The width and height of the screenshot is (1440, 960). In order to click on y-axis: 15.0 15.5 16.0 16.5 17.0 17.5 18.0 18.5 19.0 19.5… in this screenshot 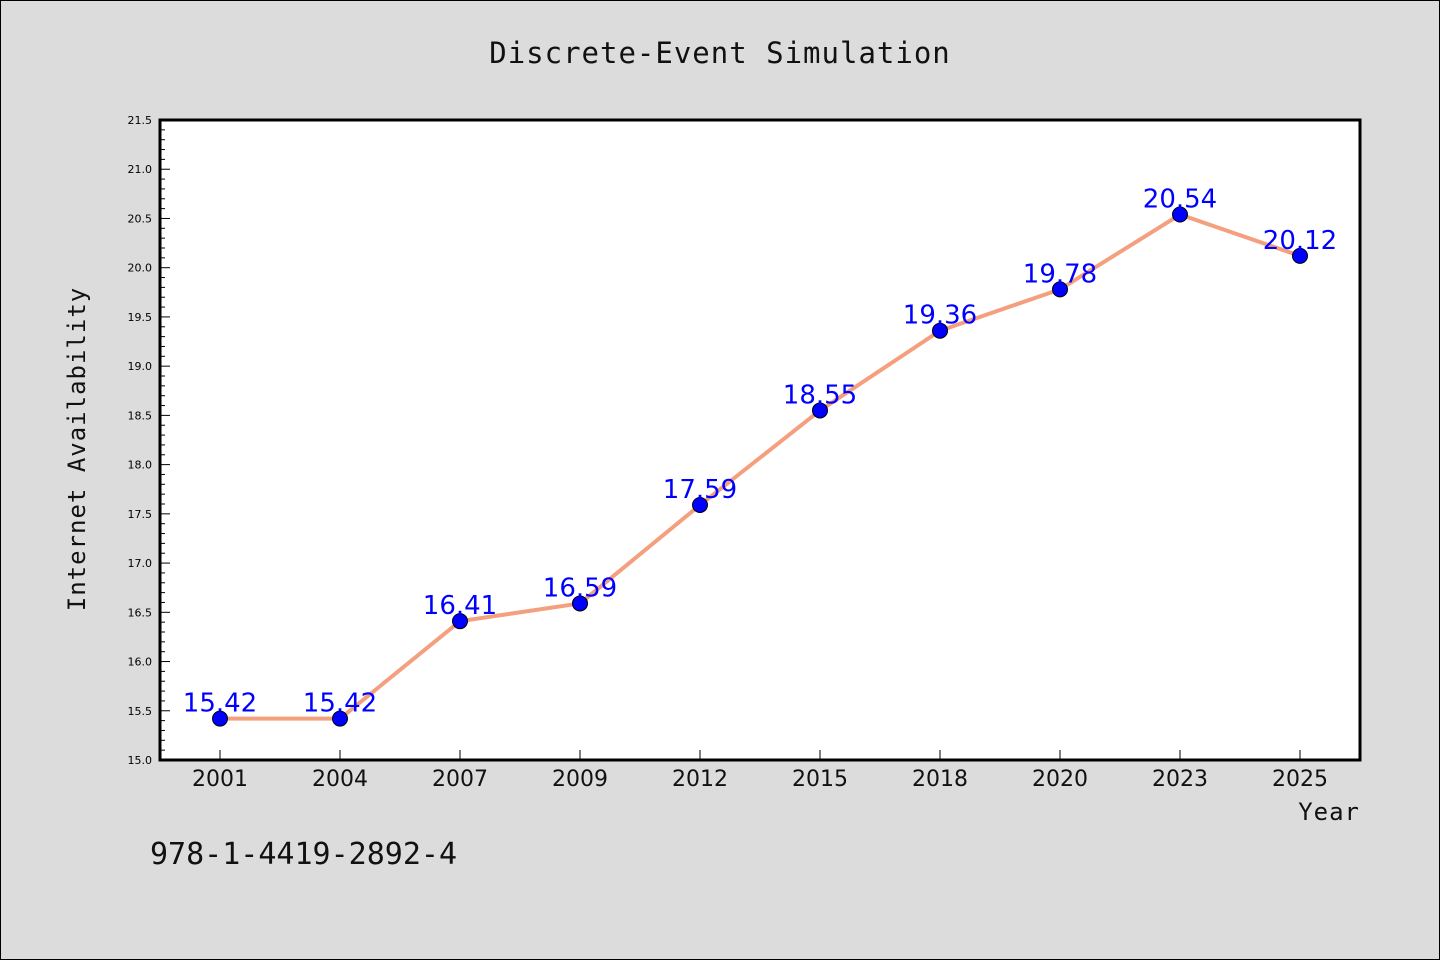, I will do `click(149, 440)`.